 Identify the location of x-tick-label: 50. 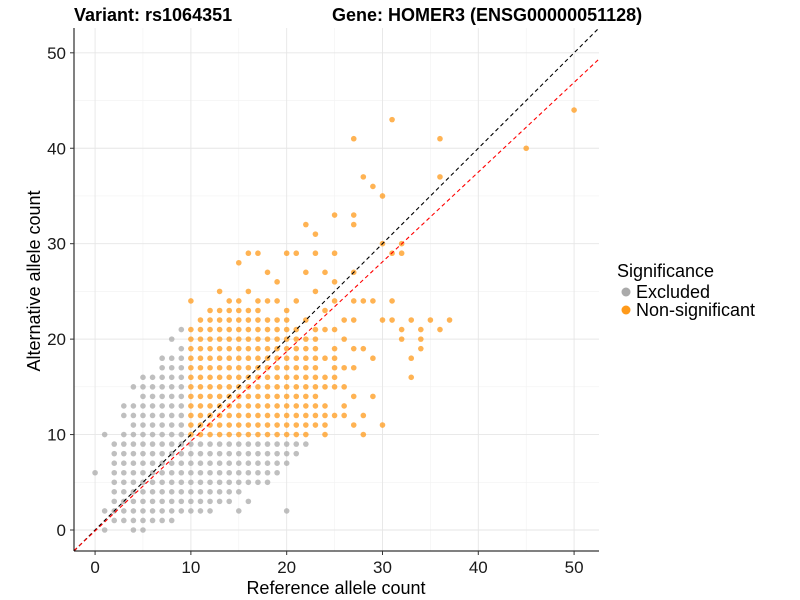
(574, 567).